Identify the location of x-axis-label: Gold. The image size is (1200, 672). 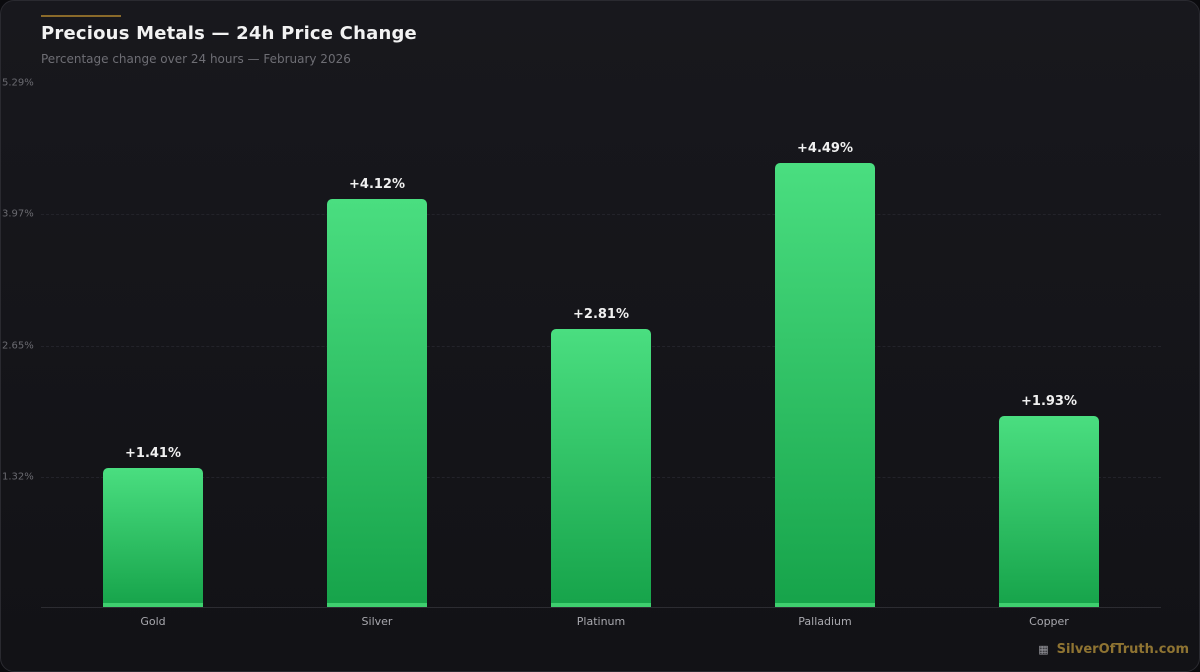
(153, 621).